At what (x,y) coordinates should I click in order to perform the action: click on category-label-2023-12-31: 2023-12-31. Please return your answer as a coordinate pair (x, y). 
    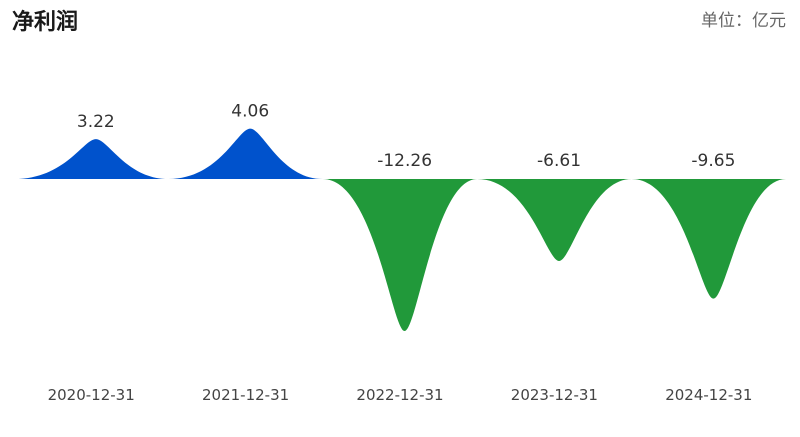
    Looking at the image, I should click on (554, 395).